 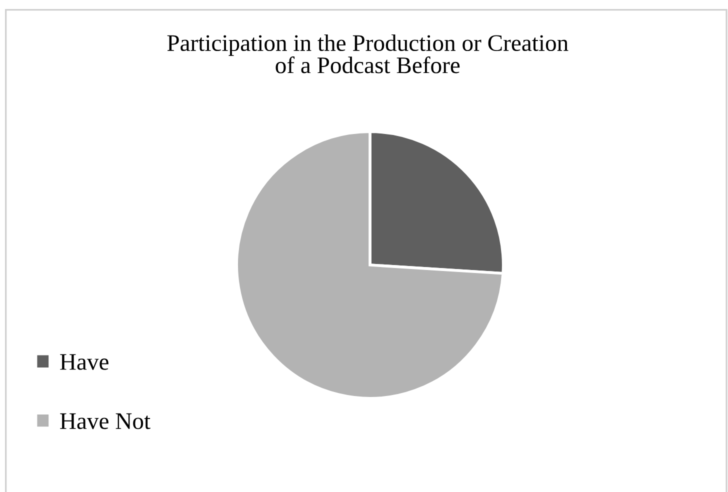 I want to click on legend-label: Have Not, so click(x=105, y=421).